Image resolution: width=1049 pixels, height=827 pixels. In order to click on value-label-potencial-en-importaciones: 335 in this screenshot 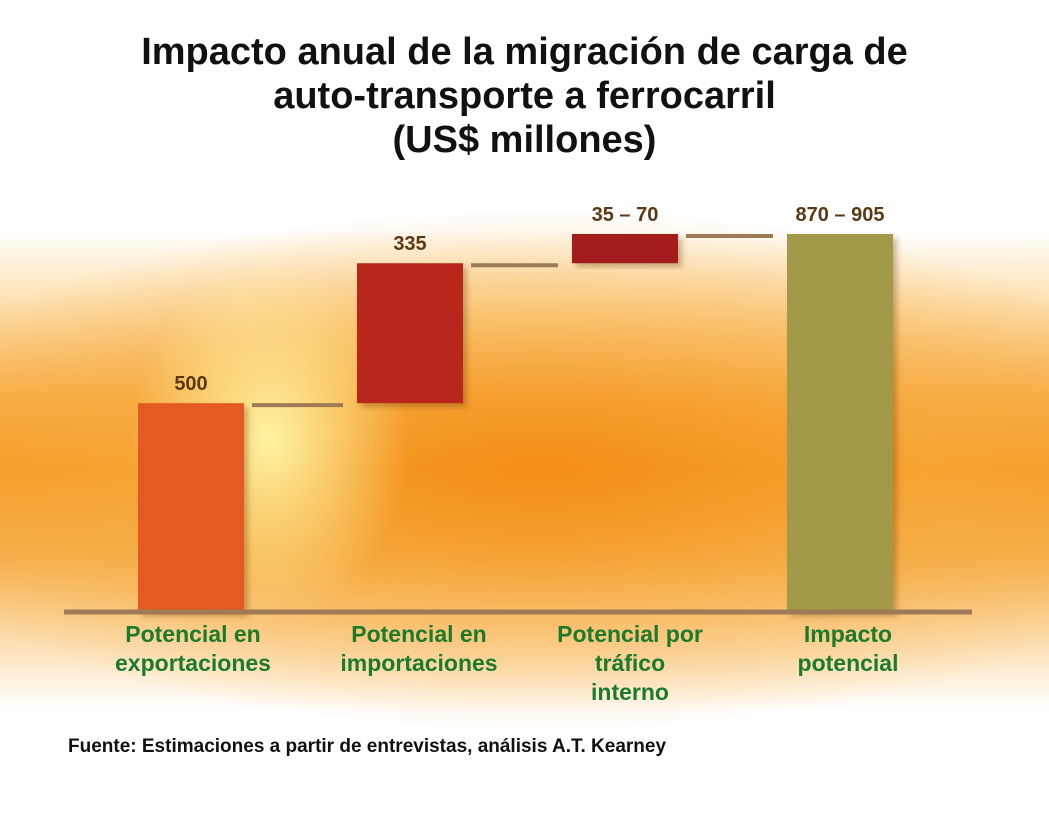, I will do `click(409, 244)`.